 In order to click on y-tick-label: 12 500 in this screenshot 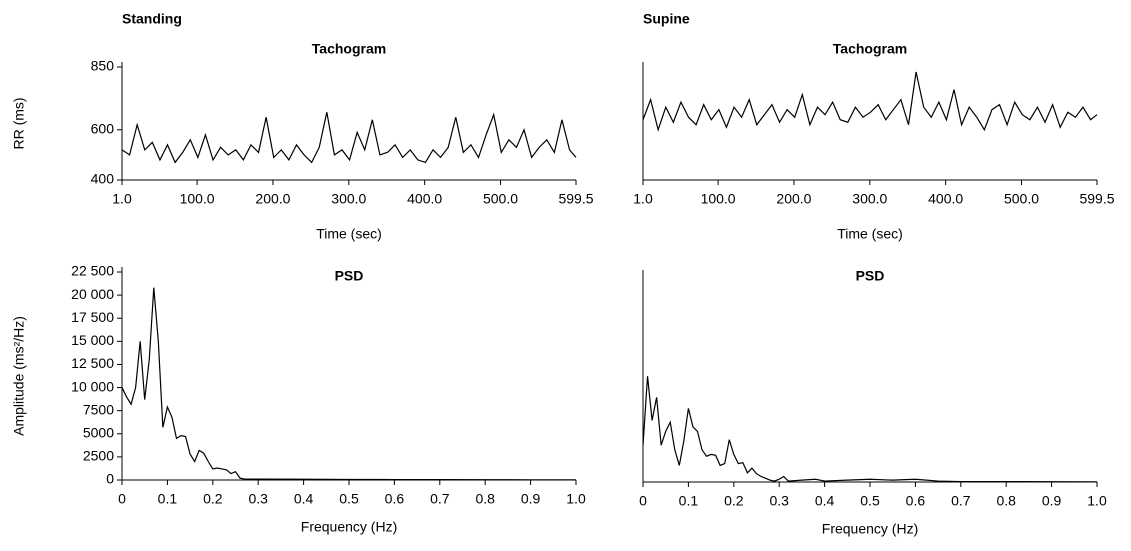, I will do `click(92, 363)`.